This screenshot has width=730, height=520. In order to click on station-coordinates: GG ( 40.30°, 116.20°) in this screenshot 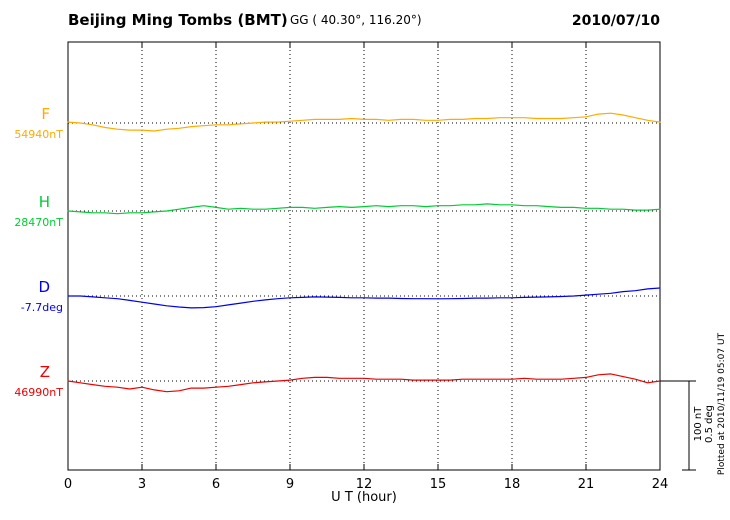, I will do `click(356, 20)`.